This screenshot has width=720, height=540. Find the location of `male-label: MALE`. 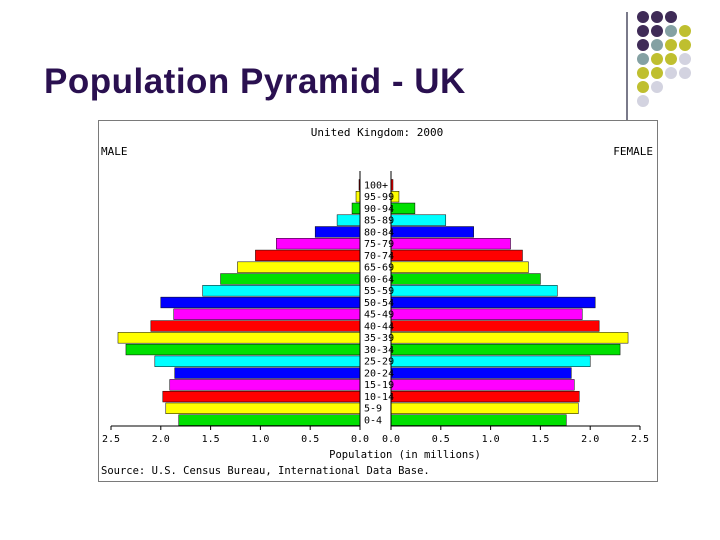

male-label: MALE is located at coordinates (114, 151).